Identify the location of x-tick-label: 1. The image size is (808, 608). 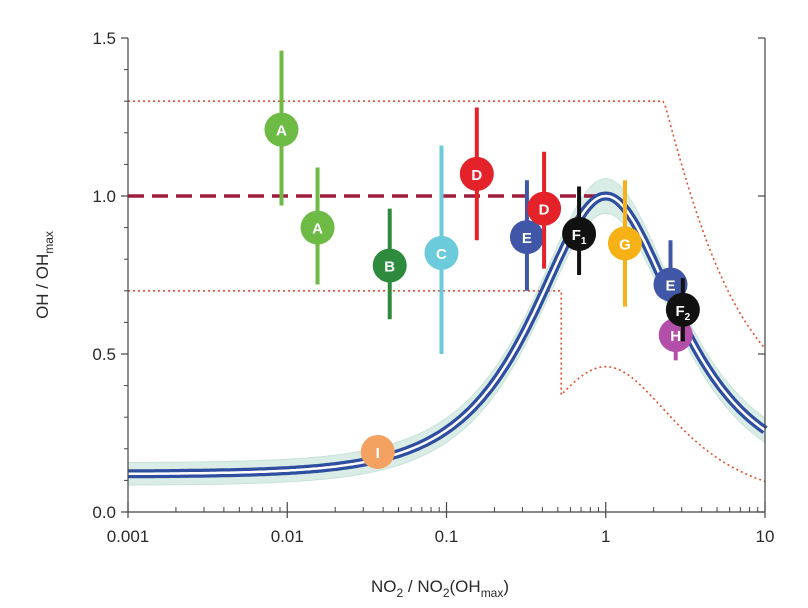
(605, 536).